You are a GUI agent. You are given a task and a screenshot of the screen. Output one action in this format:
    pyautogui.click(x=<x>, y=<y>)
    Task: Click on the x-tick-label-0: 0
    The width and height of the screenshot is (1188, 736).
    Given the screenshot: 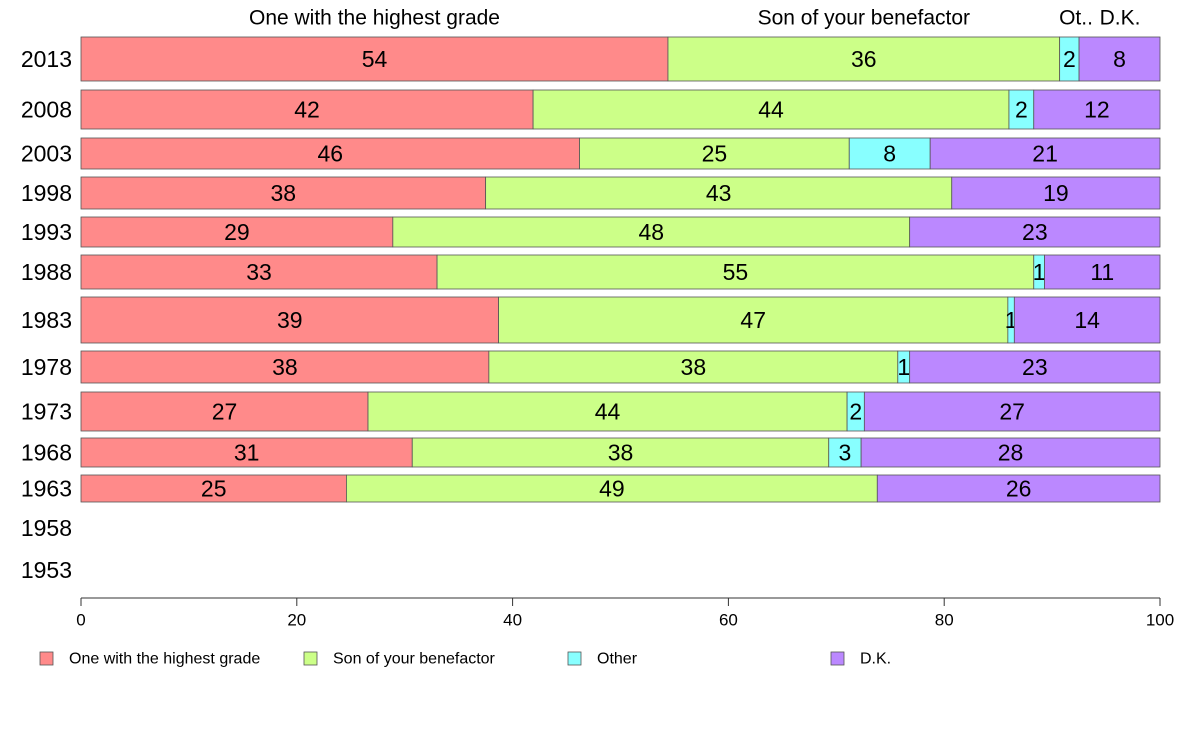 What is the action you would take?
    pyautogui.click(x=80, y=620)
    